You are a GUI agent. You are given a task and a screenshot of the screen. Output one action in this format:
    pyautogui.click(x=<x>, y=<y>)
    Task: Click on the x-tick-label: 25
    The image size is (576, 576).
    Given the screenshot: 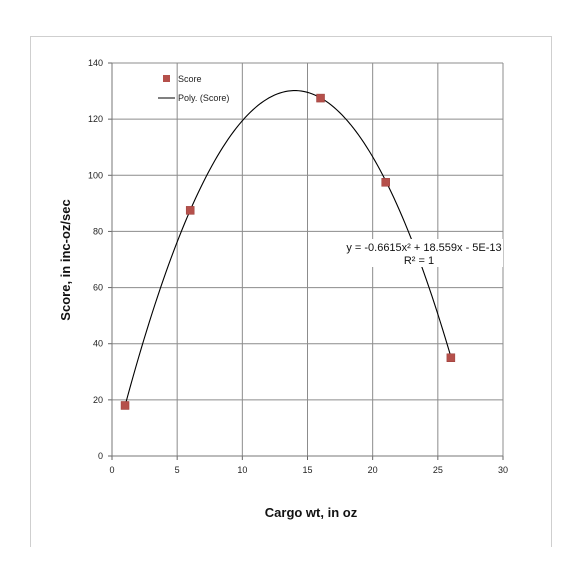 What is the action you would take?
    pyautogui.click(x=438, y=470)
    